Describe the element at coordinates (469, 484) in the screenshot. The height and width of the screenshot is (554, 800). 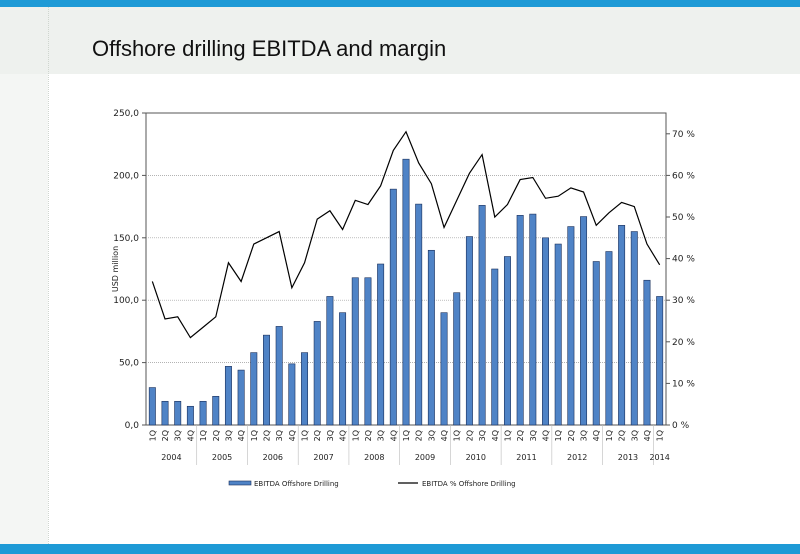
I see `legend-line-label: EBITDA % Offshore Drilling` at that location.